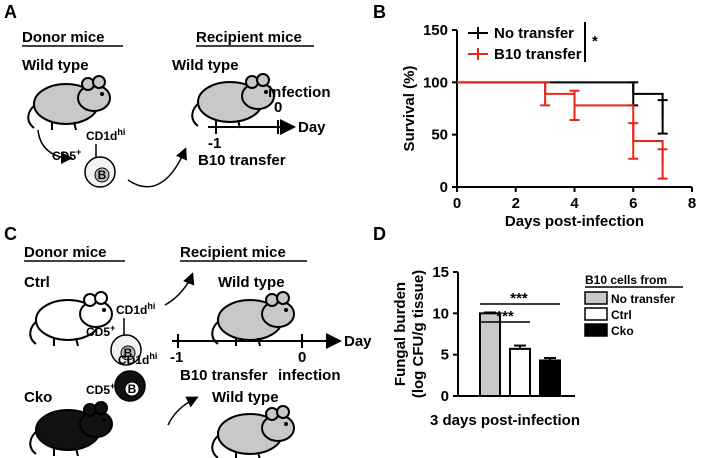 This screenshot has width=702, height=458. I want to click on x-tick-label: 4, so click(574, 203).